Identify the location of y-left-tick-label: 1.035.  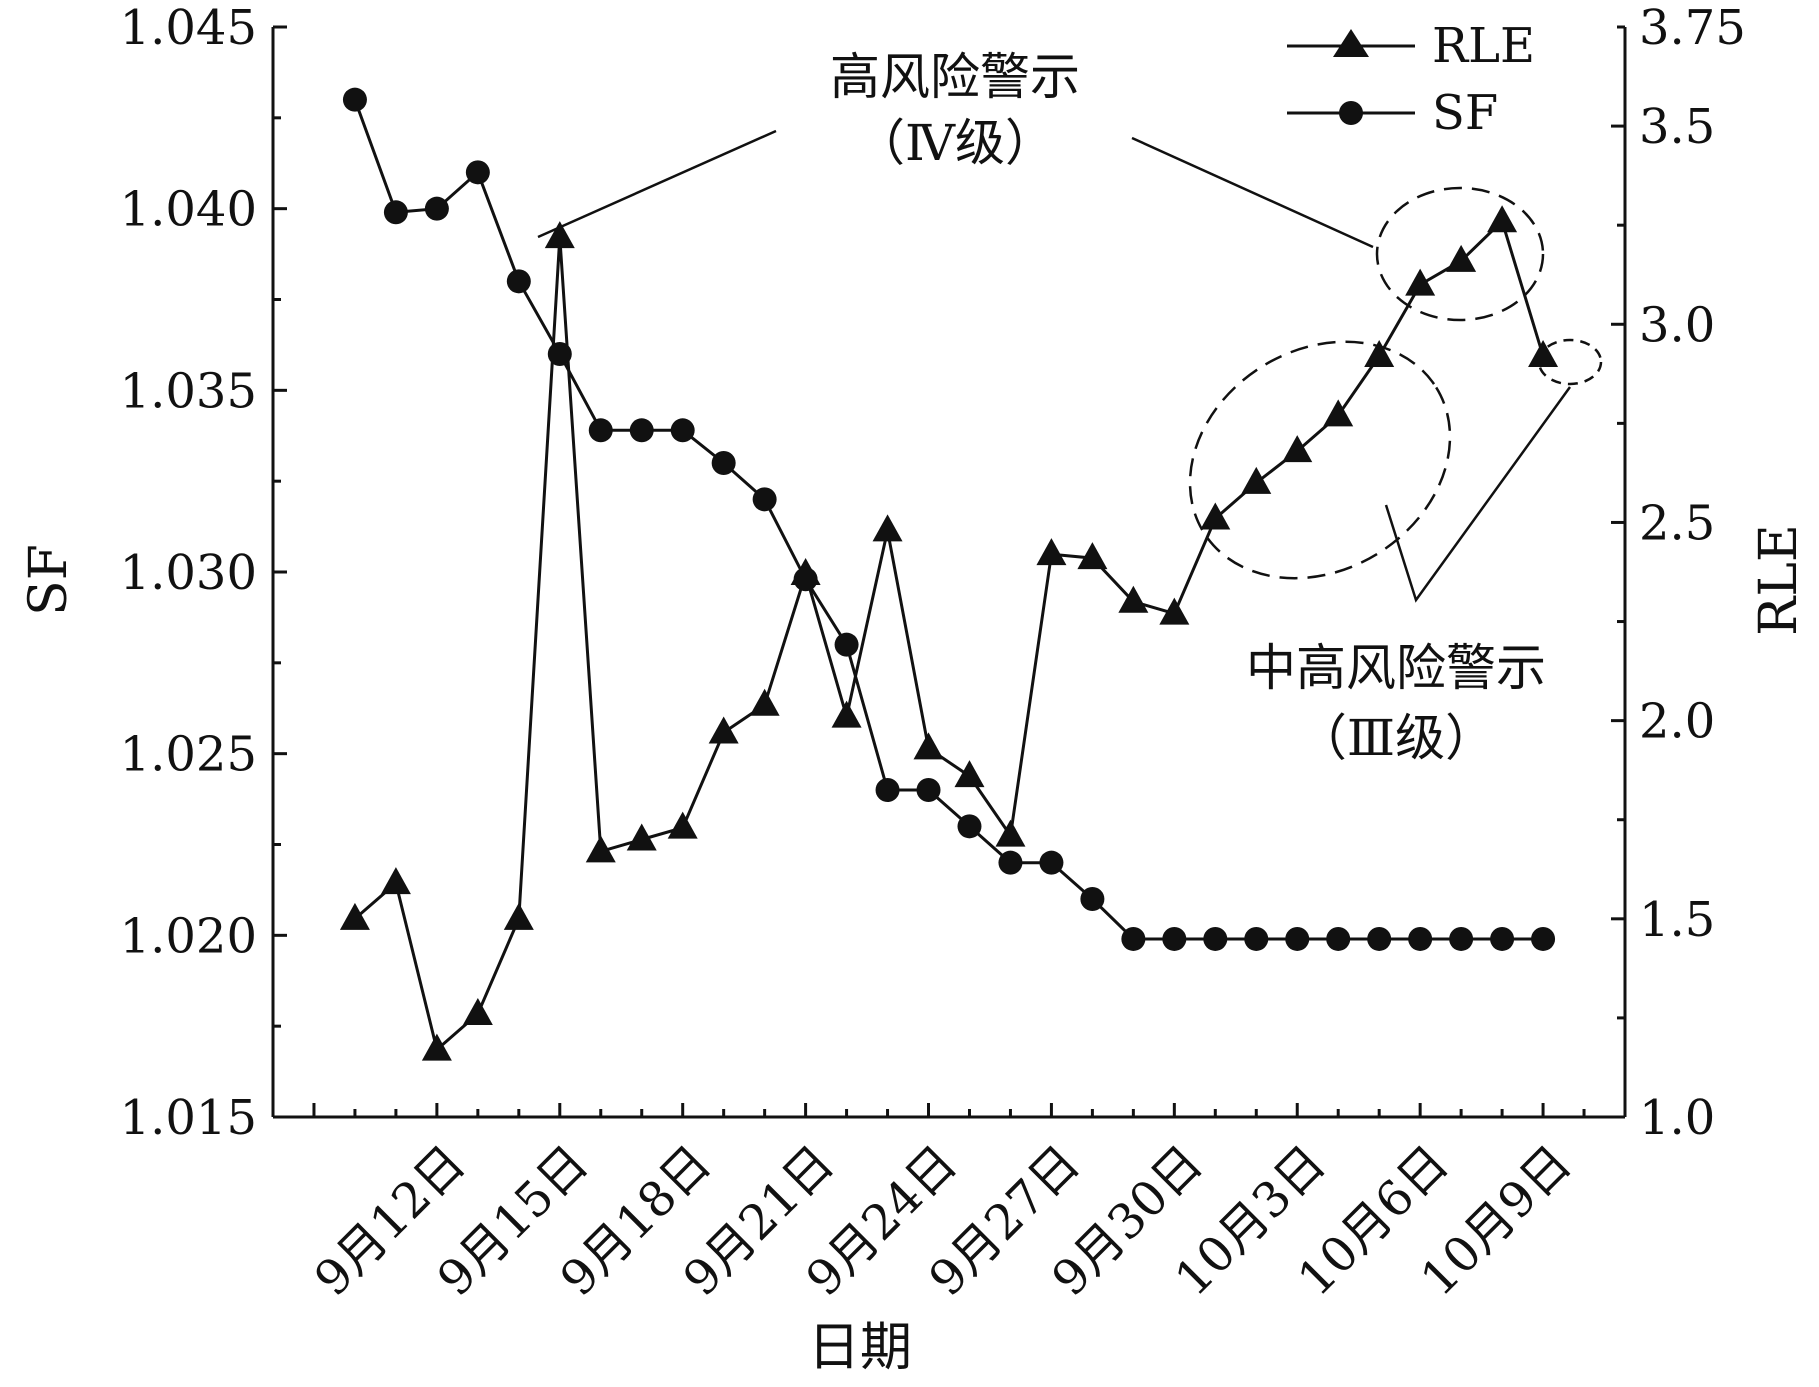
(188, 391).